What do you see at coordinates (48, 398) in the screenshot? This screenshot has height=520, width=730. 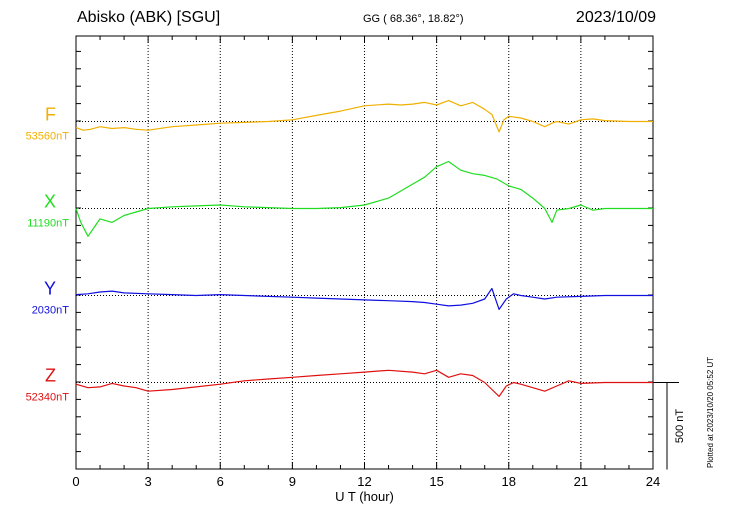 I see `series-baseline-z: 52340nT` at bounding box center [48, 398].